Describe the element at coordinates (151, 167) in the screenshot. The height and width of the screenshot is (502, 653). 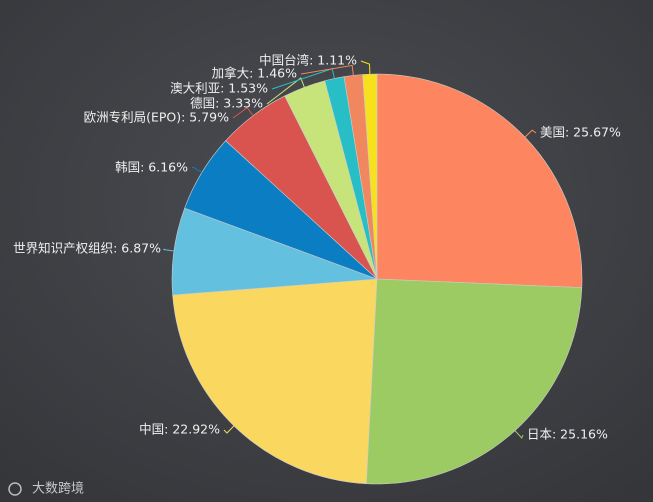
I see `data-label: 韩国: 6.16%` at that location.